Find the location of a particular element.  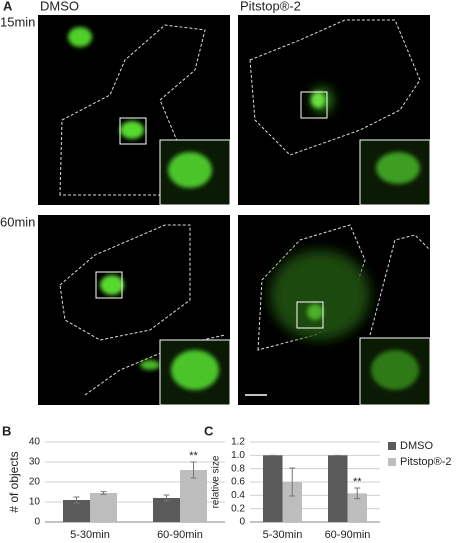

column-label: Pitstop®-2 is located at coordinates (270, 6).